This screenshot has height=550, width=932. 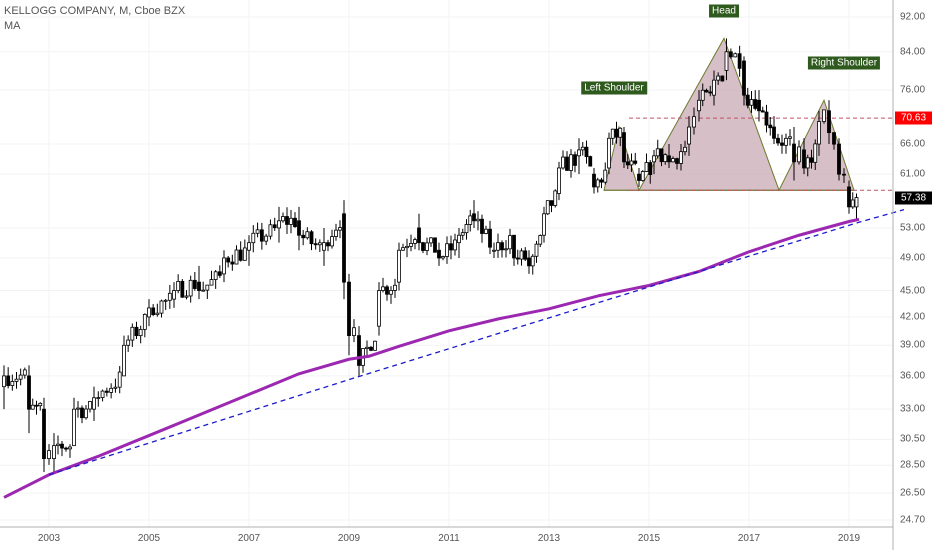 What do you see at coordinates (844, 63) in the screenshot?
I see `right-shoulder-label: Right Shoulder` at bounding box center [844, 63].